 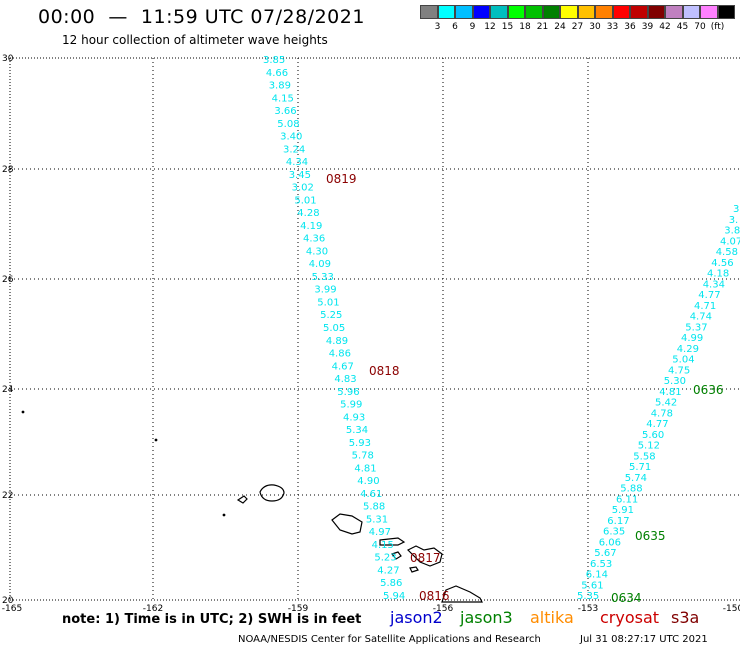 What do you see at coordinates (640, 467) in the screenshot?
I see `swh-value: 5.71` at bounding box center [640, 467].